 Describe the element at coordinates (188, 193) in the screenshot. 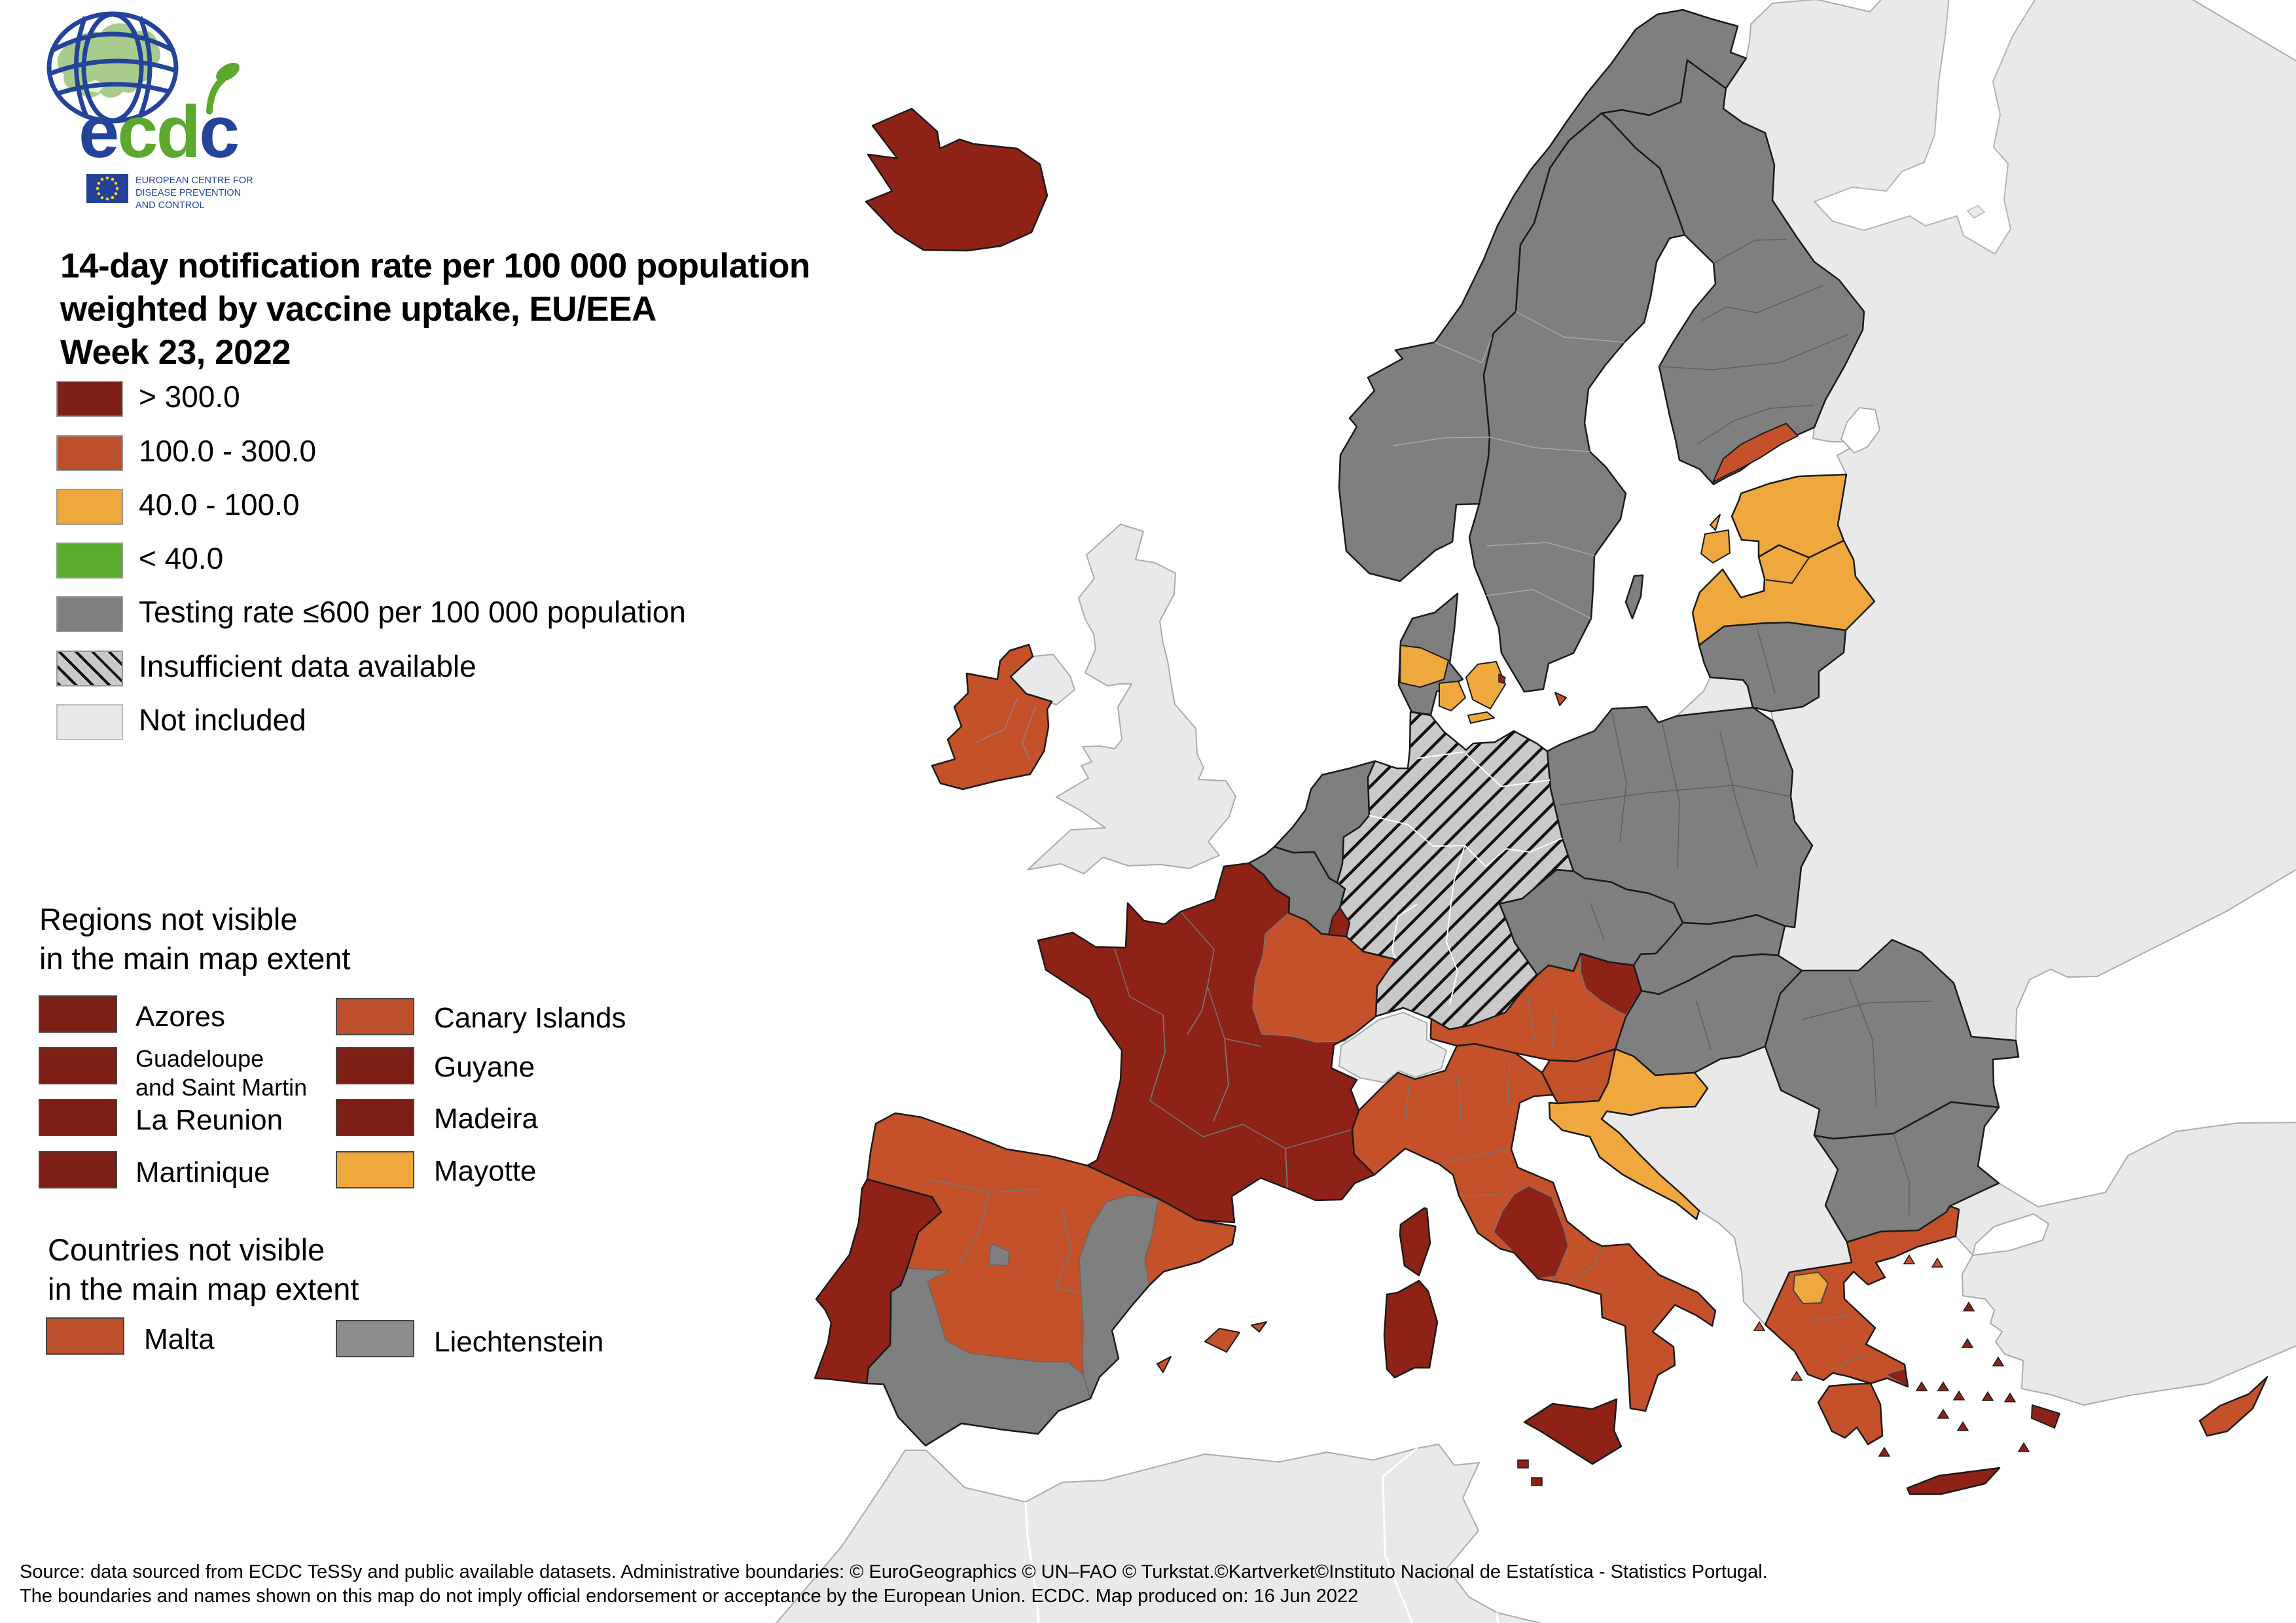

I see `svg-text: DISEASE PREVENTION` at that location.